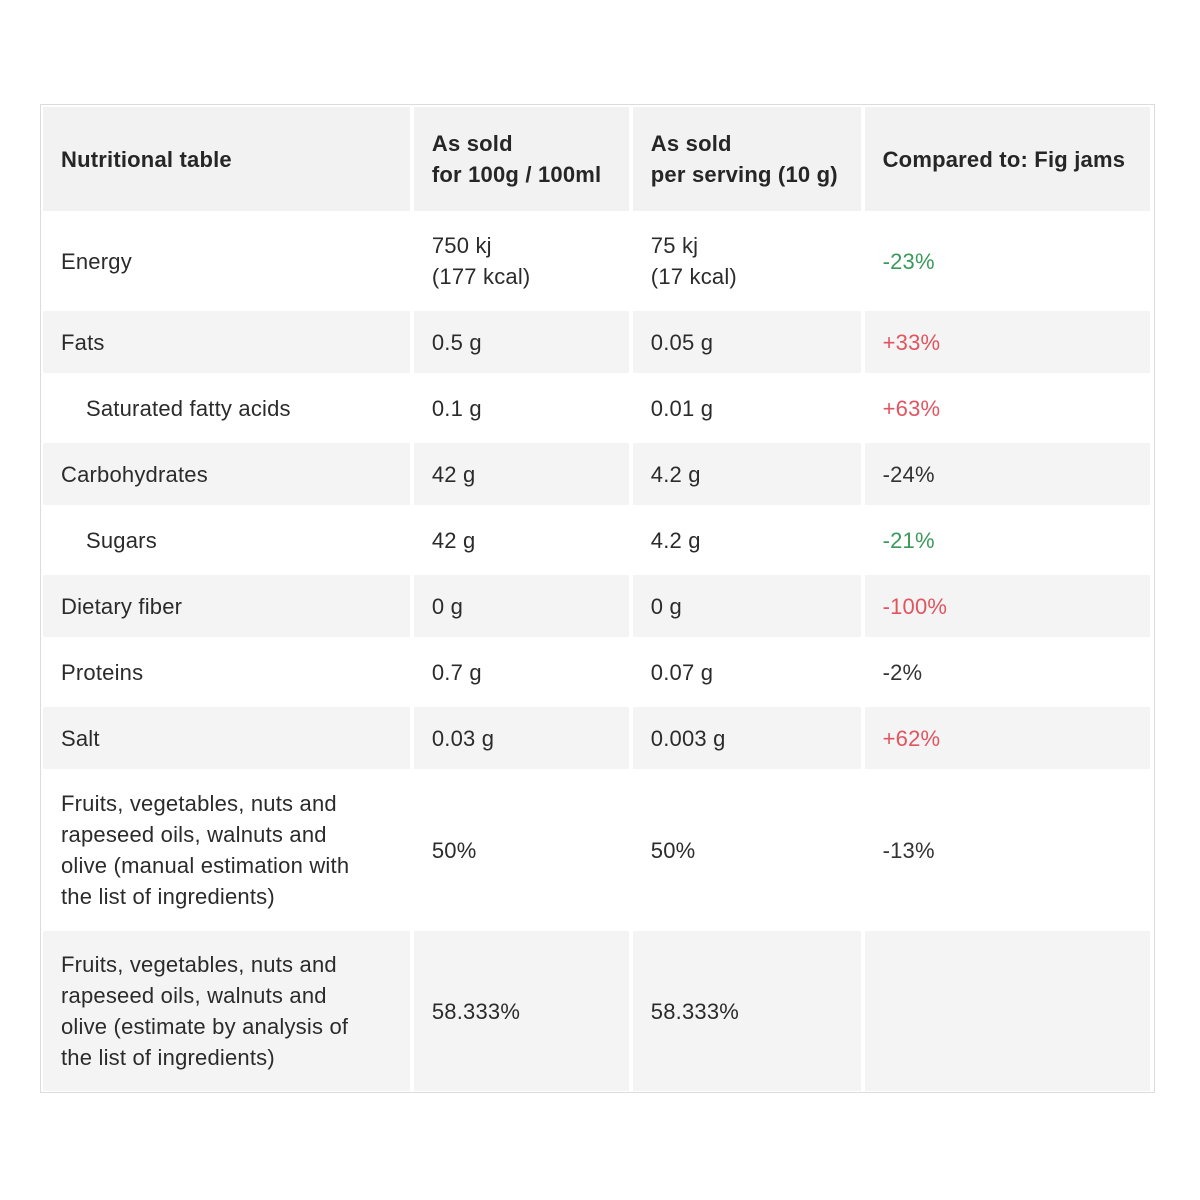  I want to click on table-row-fats: Fats 0.5 g 0.05 g +33%, so click(596, 342).